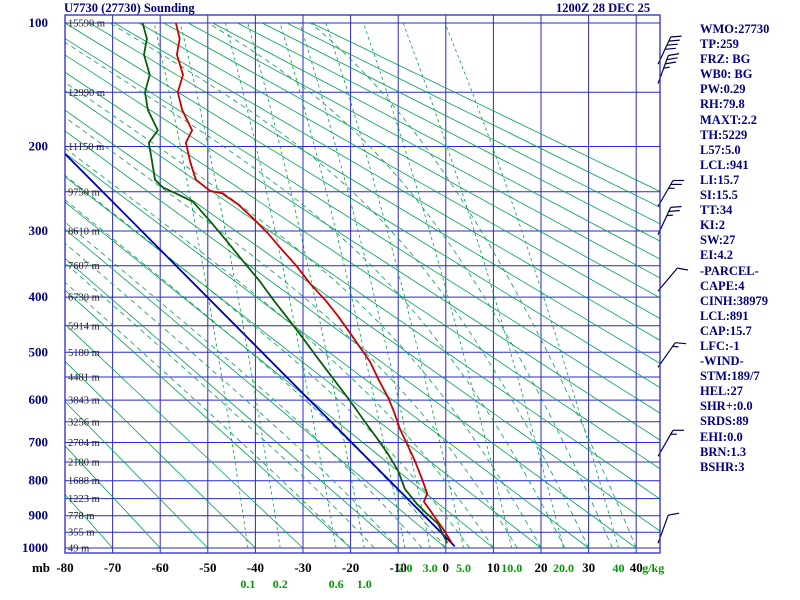 The width and height of the screenshot is (800, 600). Describe the element at coordinates (81, 533) in the screenshot. I see `height-label: 355 m` at that location.